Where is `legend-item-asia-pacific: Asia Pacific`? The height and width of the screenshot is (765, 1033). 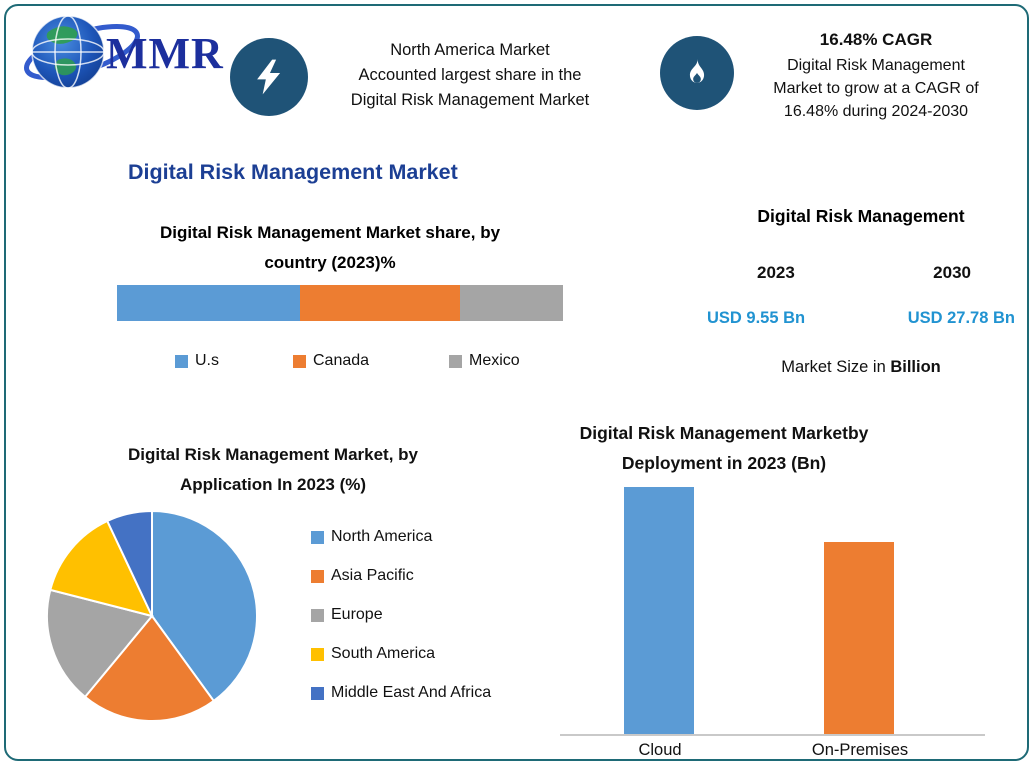 legend-item-asia-pacific: Asia Pacific is located at coordinates (401, 576).